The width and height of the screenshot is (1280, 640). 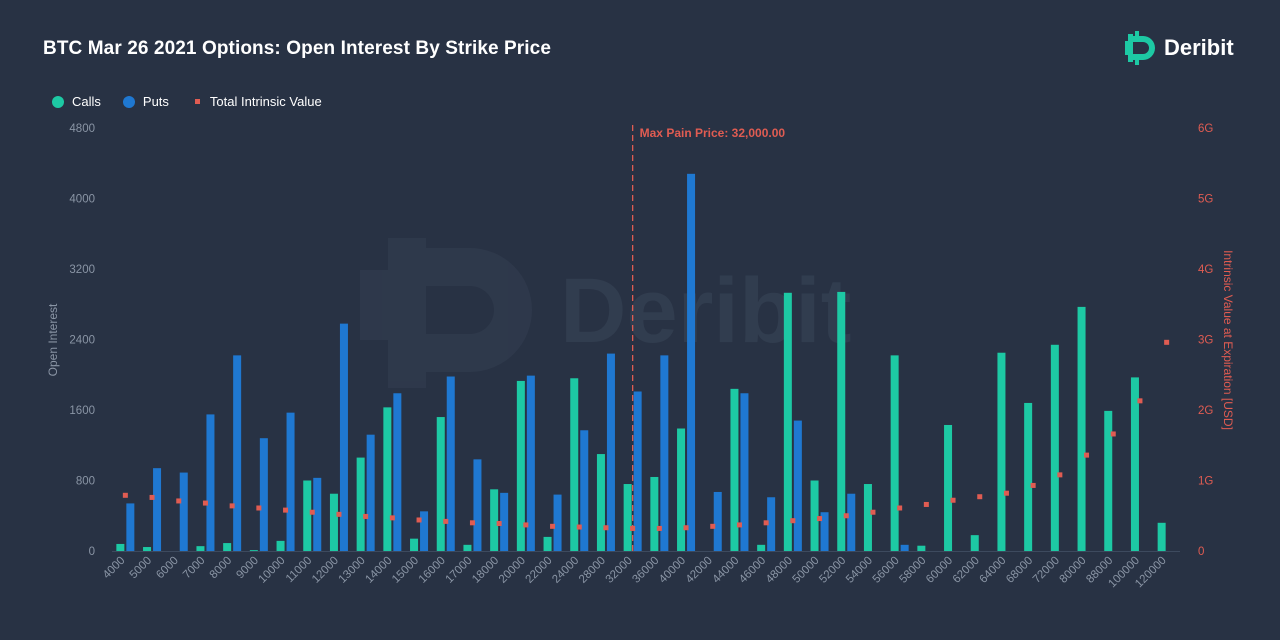 What do you see at coordinates (645, 570) in the screenshot?
I see `x-tick-label: 36000` at bounding box center [645, 570].